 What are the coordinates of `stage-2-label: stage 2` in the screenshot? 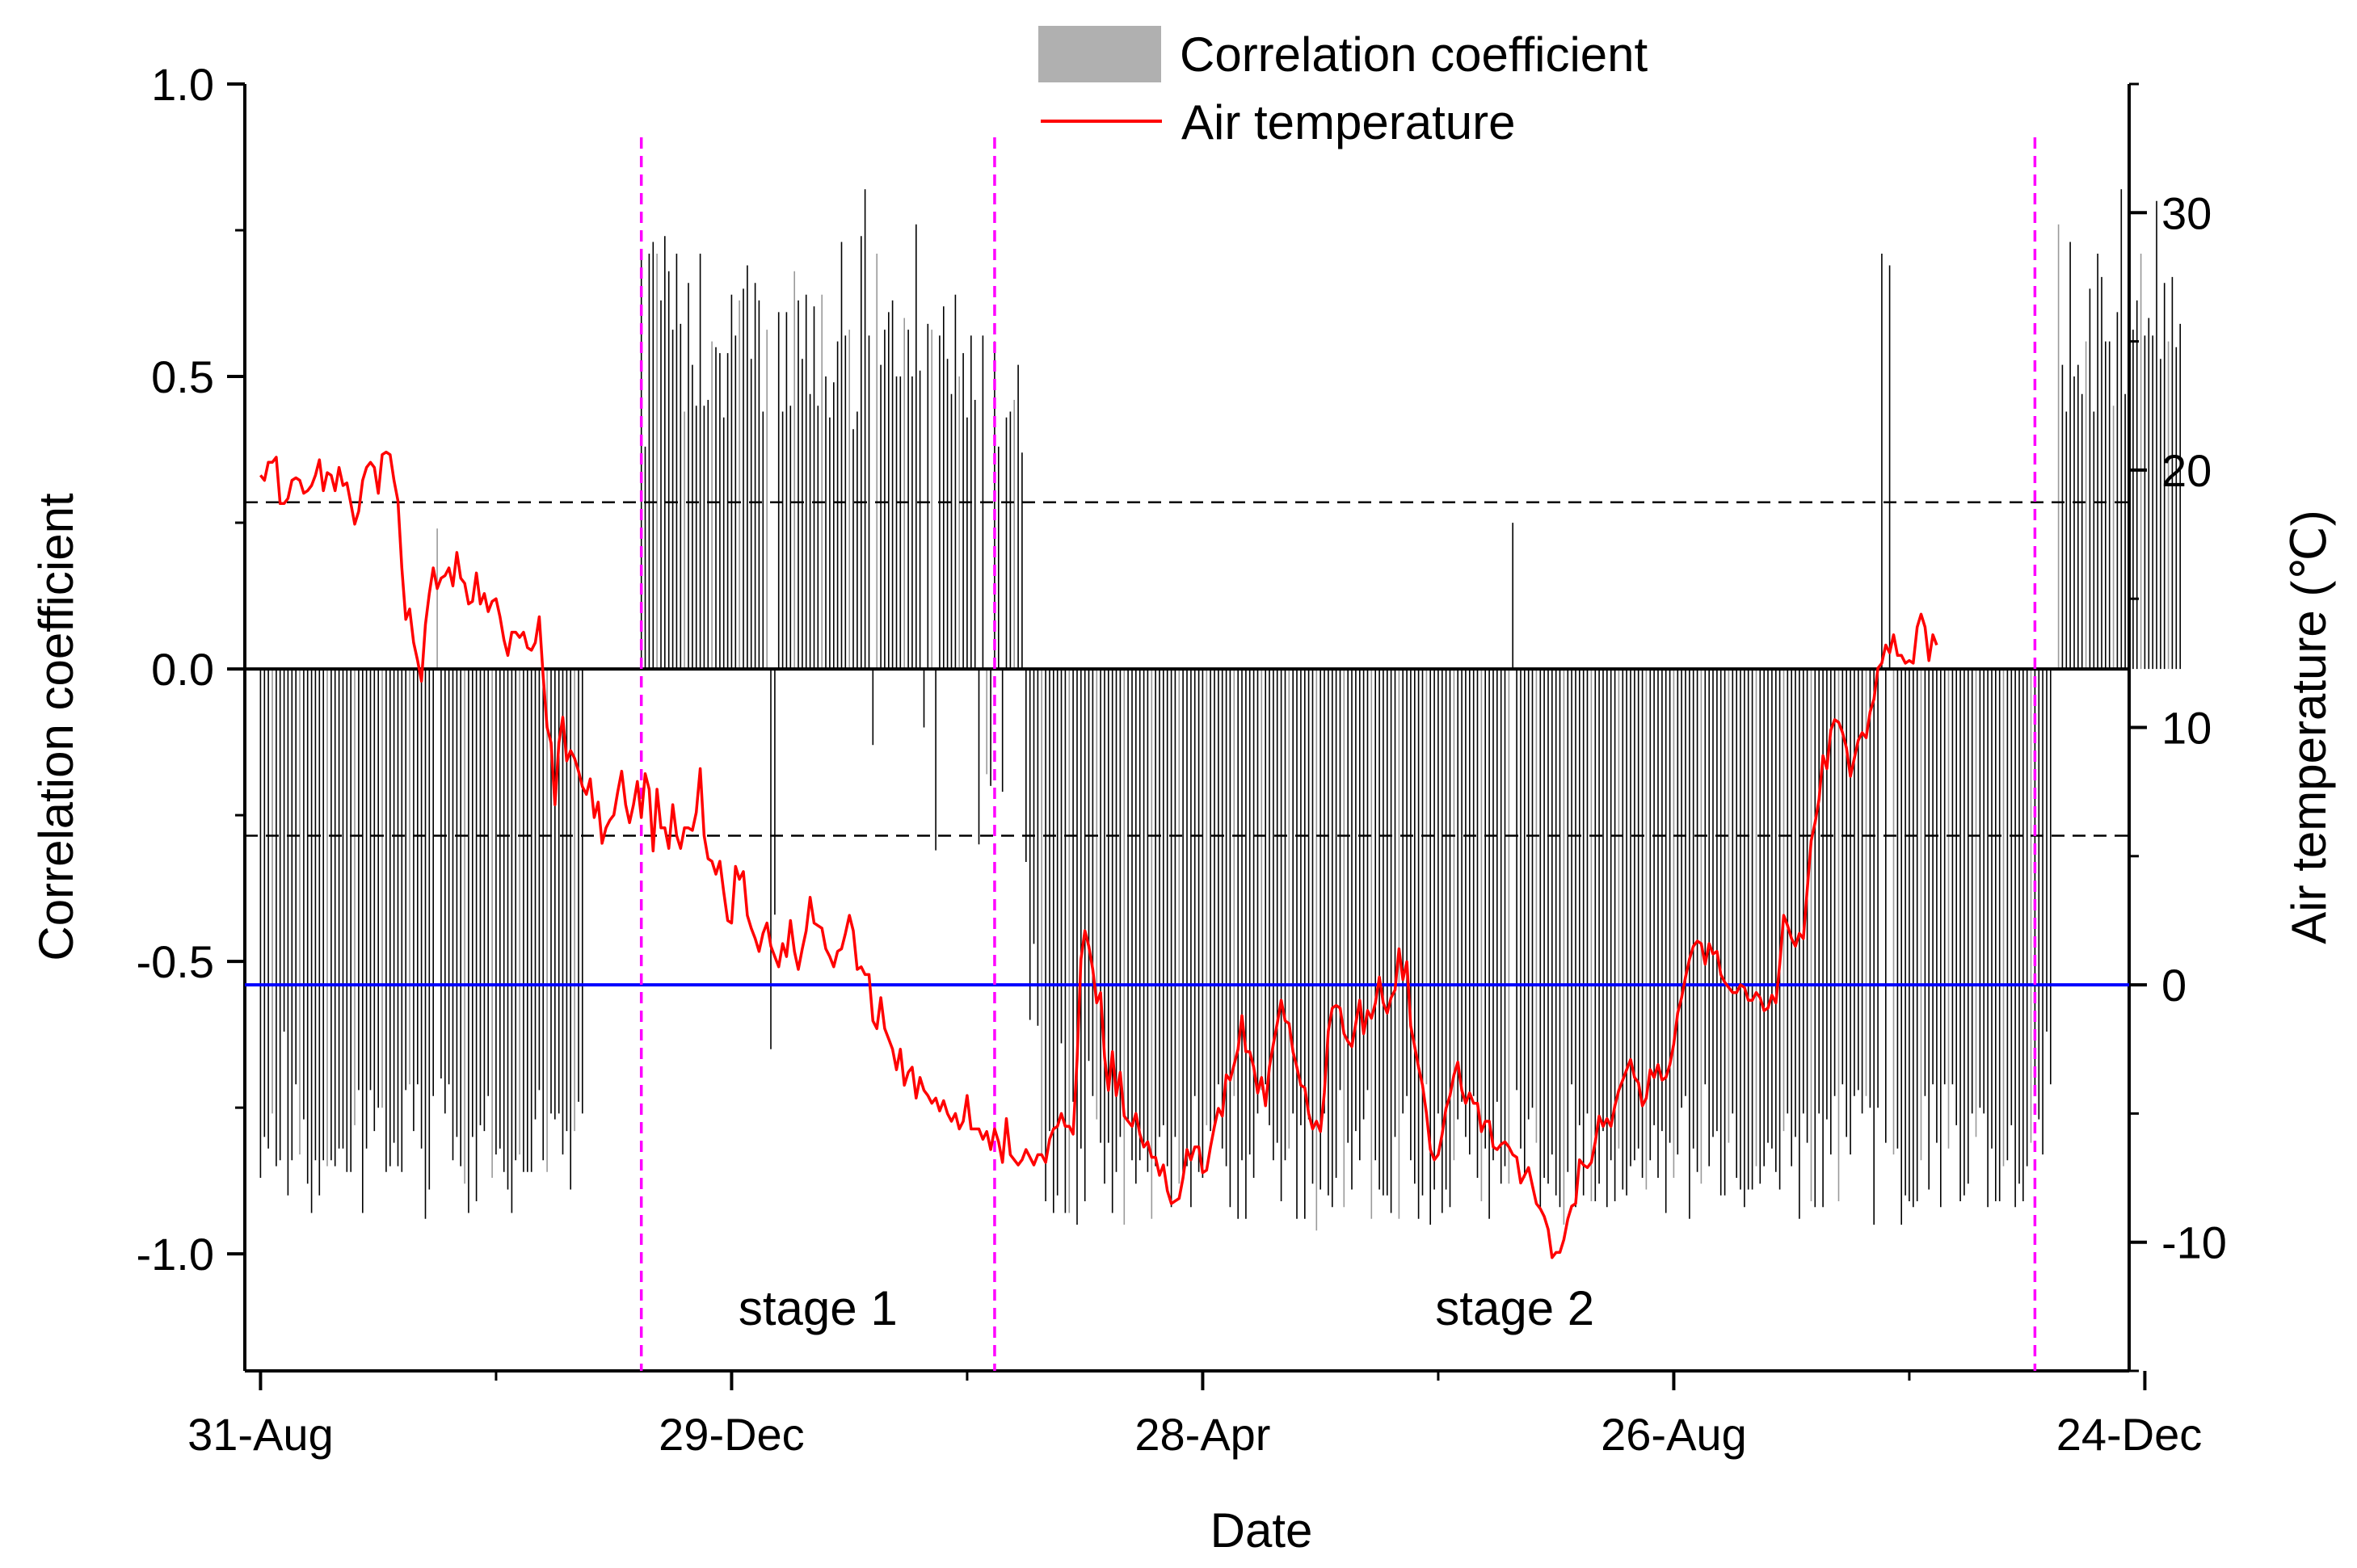 It's located at (1515, 1308).